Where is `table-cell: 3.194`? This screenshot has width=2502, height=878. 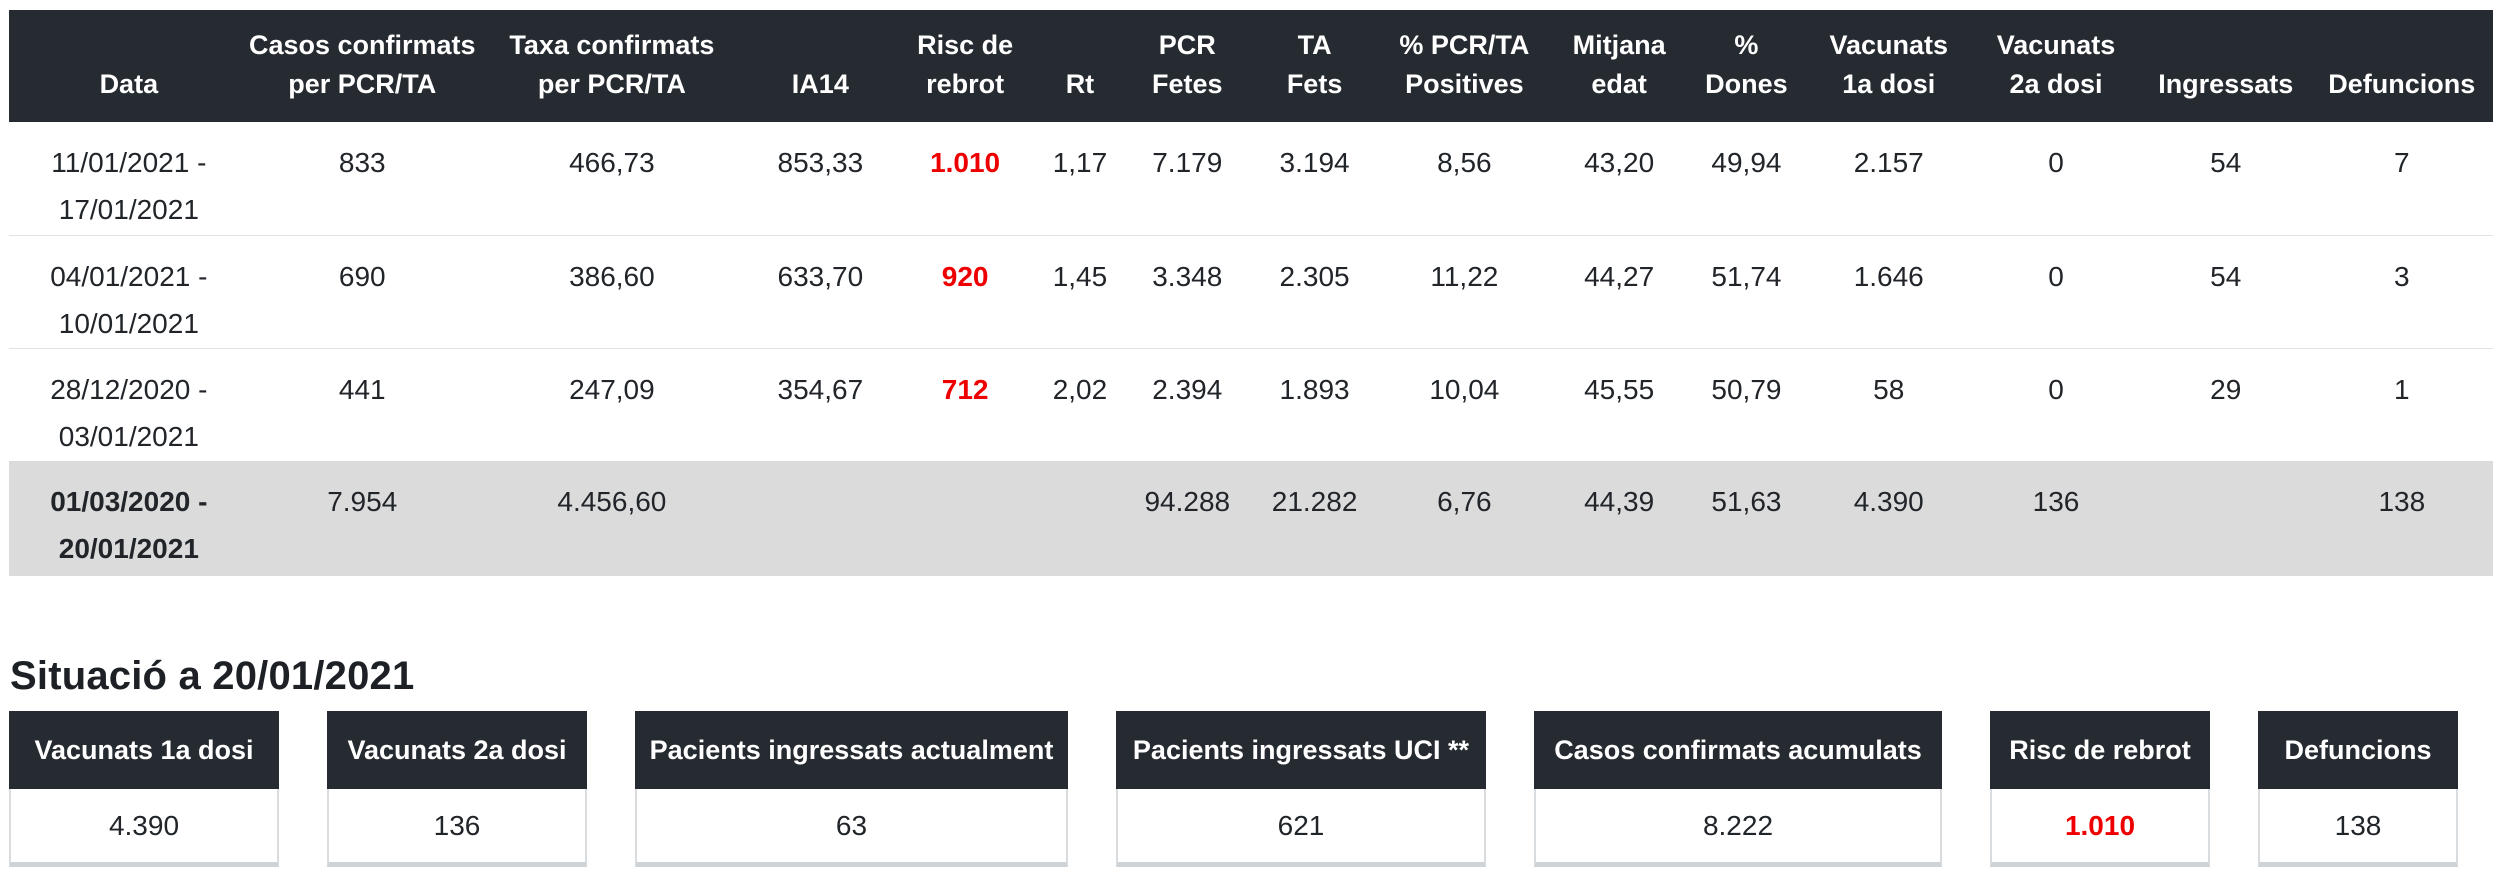 table-cell: 3.194 is located at coordinates (1314, 162).